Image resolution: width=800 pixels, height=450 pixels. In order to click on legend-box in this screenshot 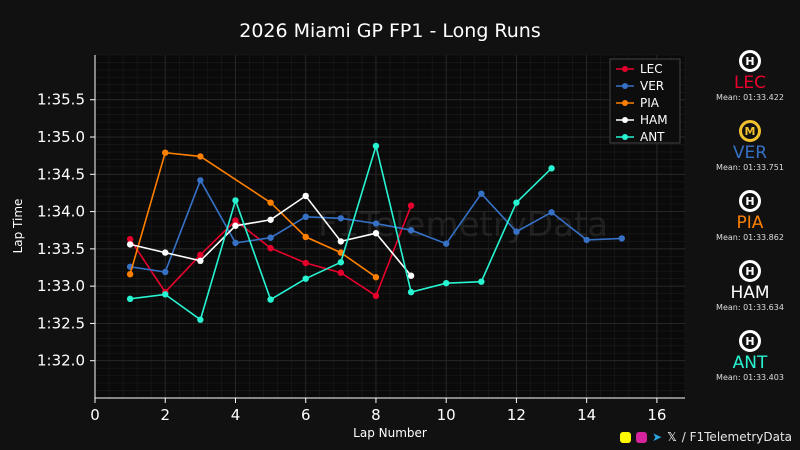, I will do `click(645, 101)`.